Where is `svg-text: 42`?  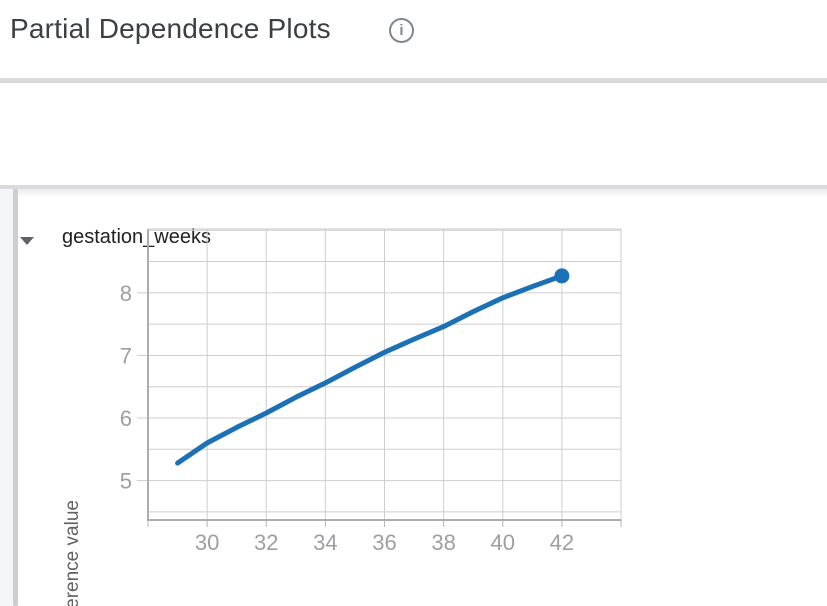
svg-text: 42 is located at coordinates (562, 542).